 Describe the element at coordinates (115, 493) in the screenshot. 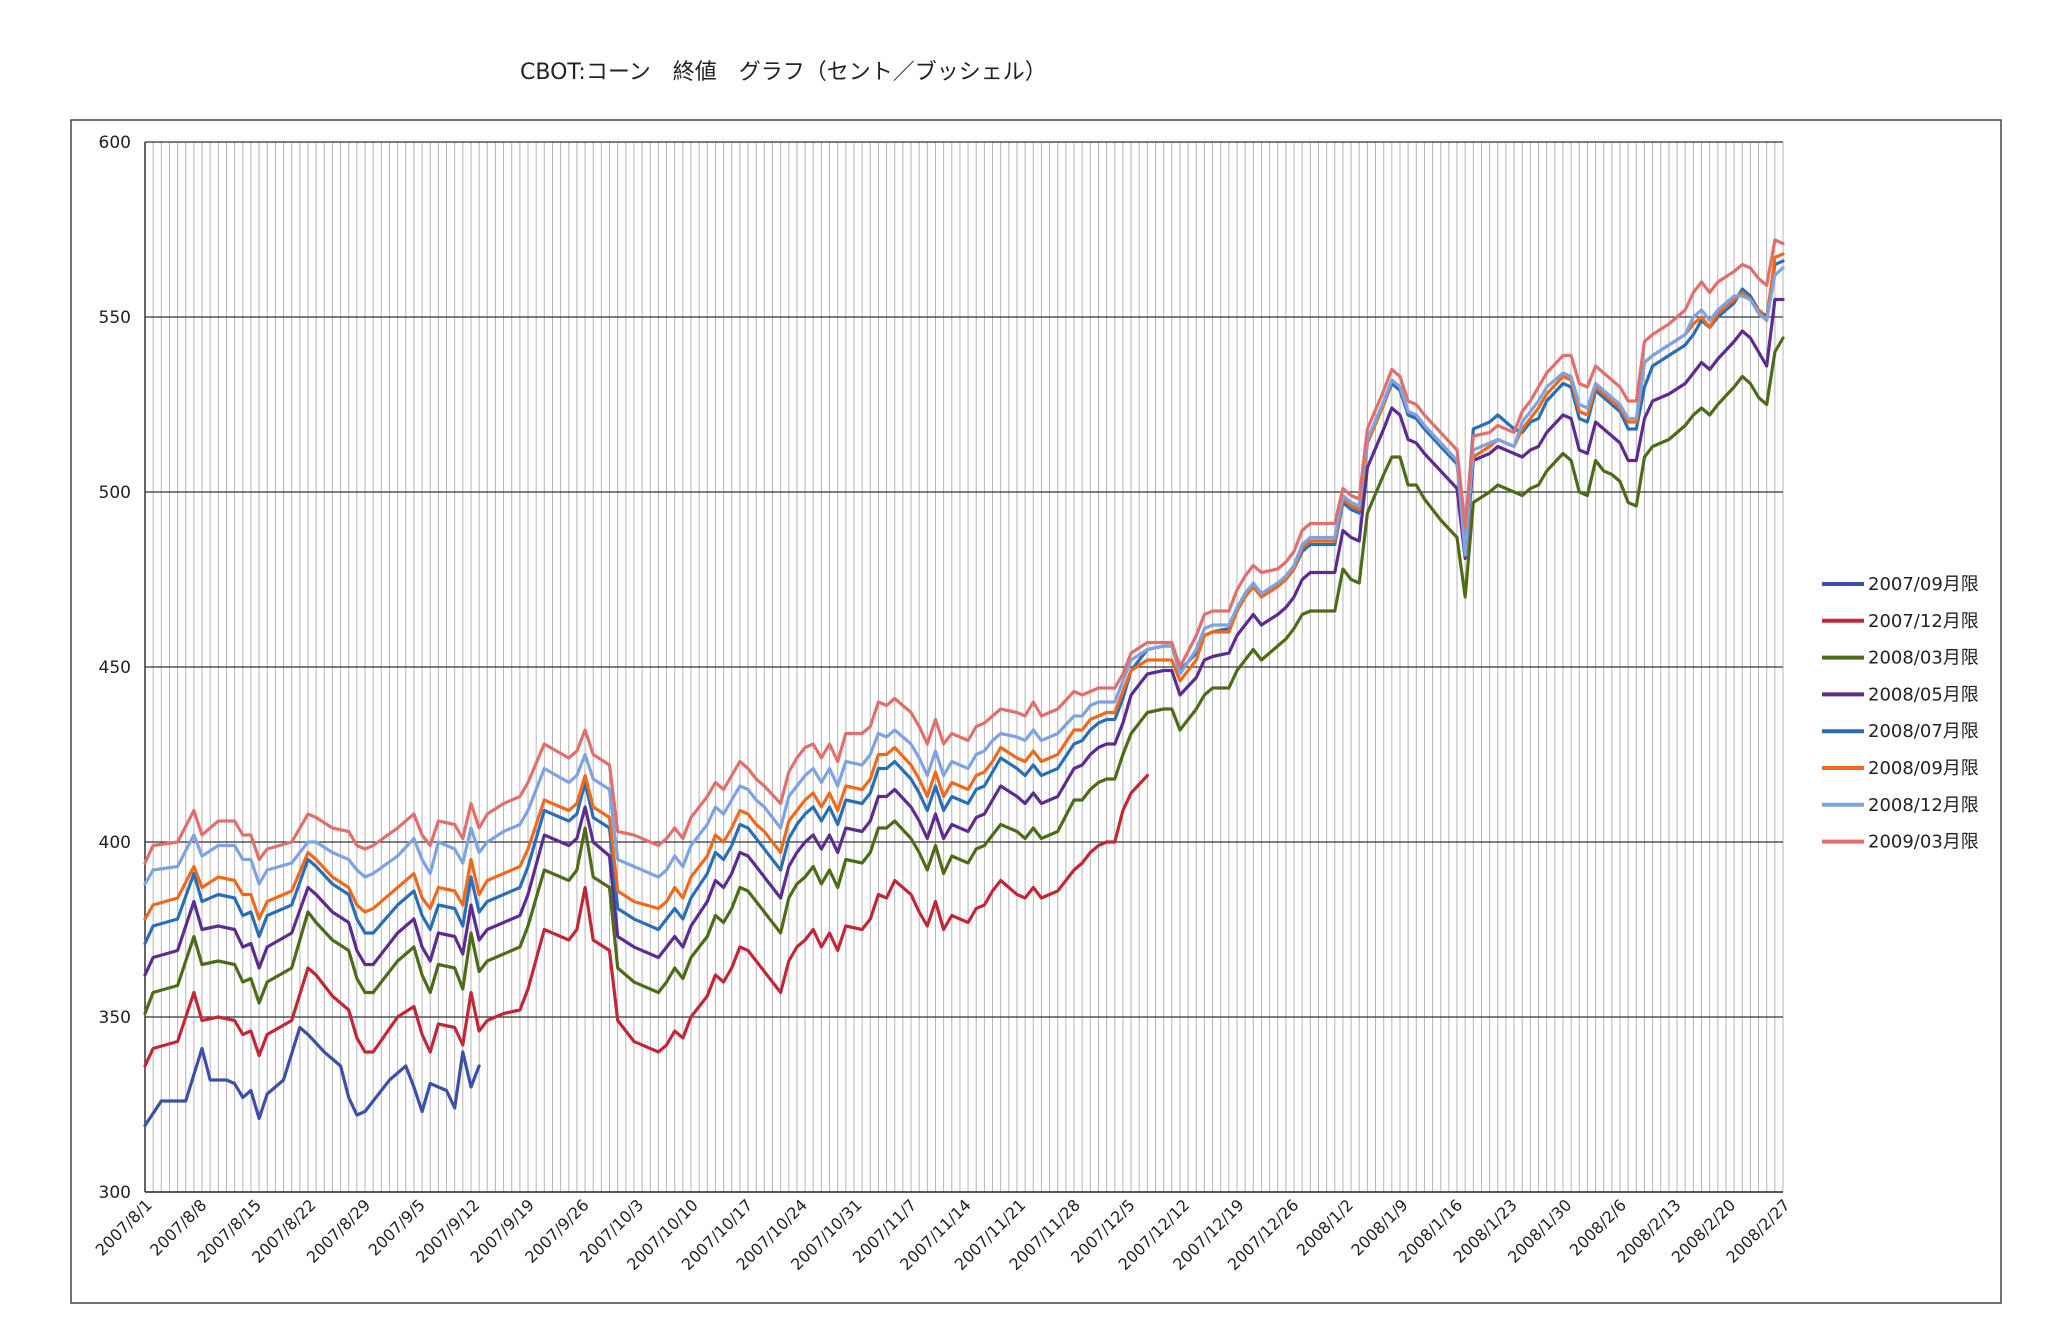

I see `y-tick-label: 500` at that location.